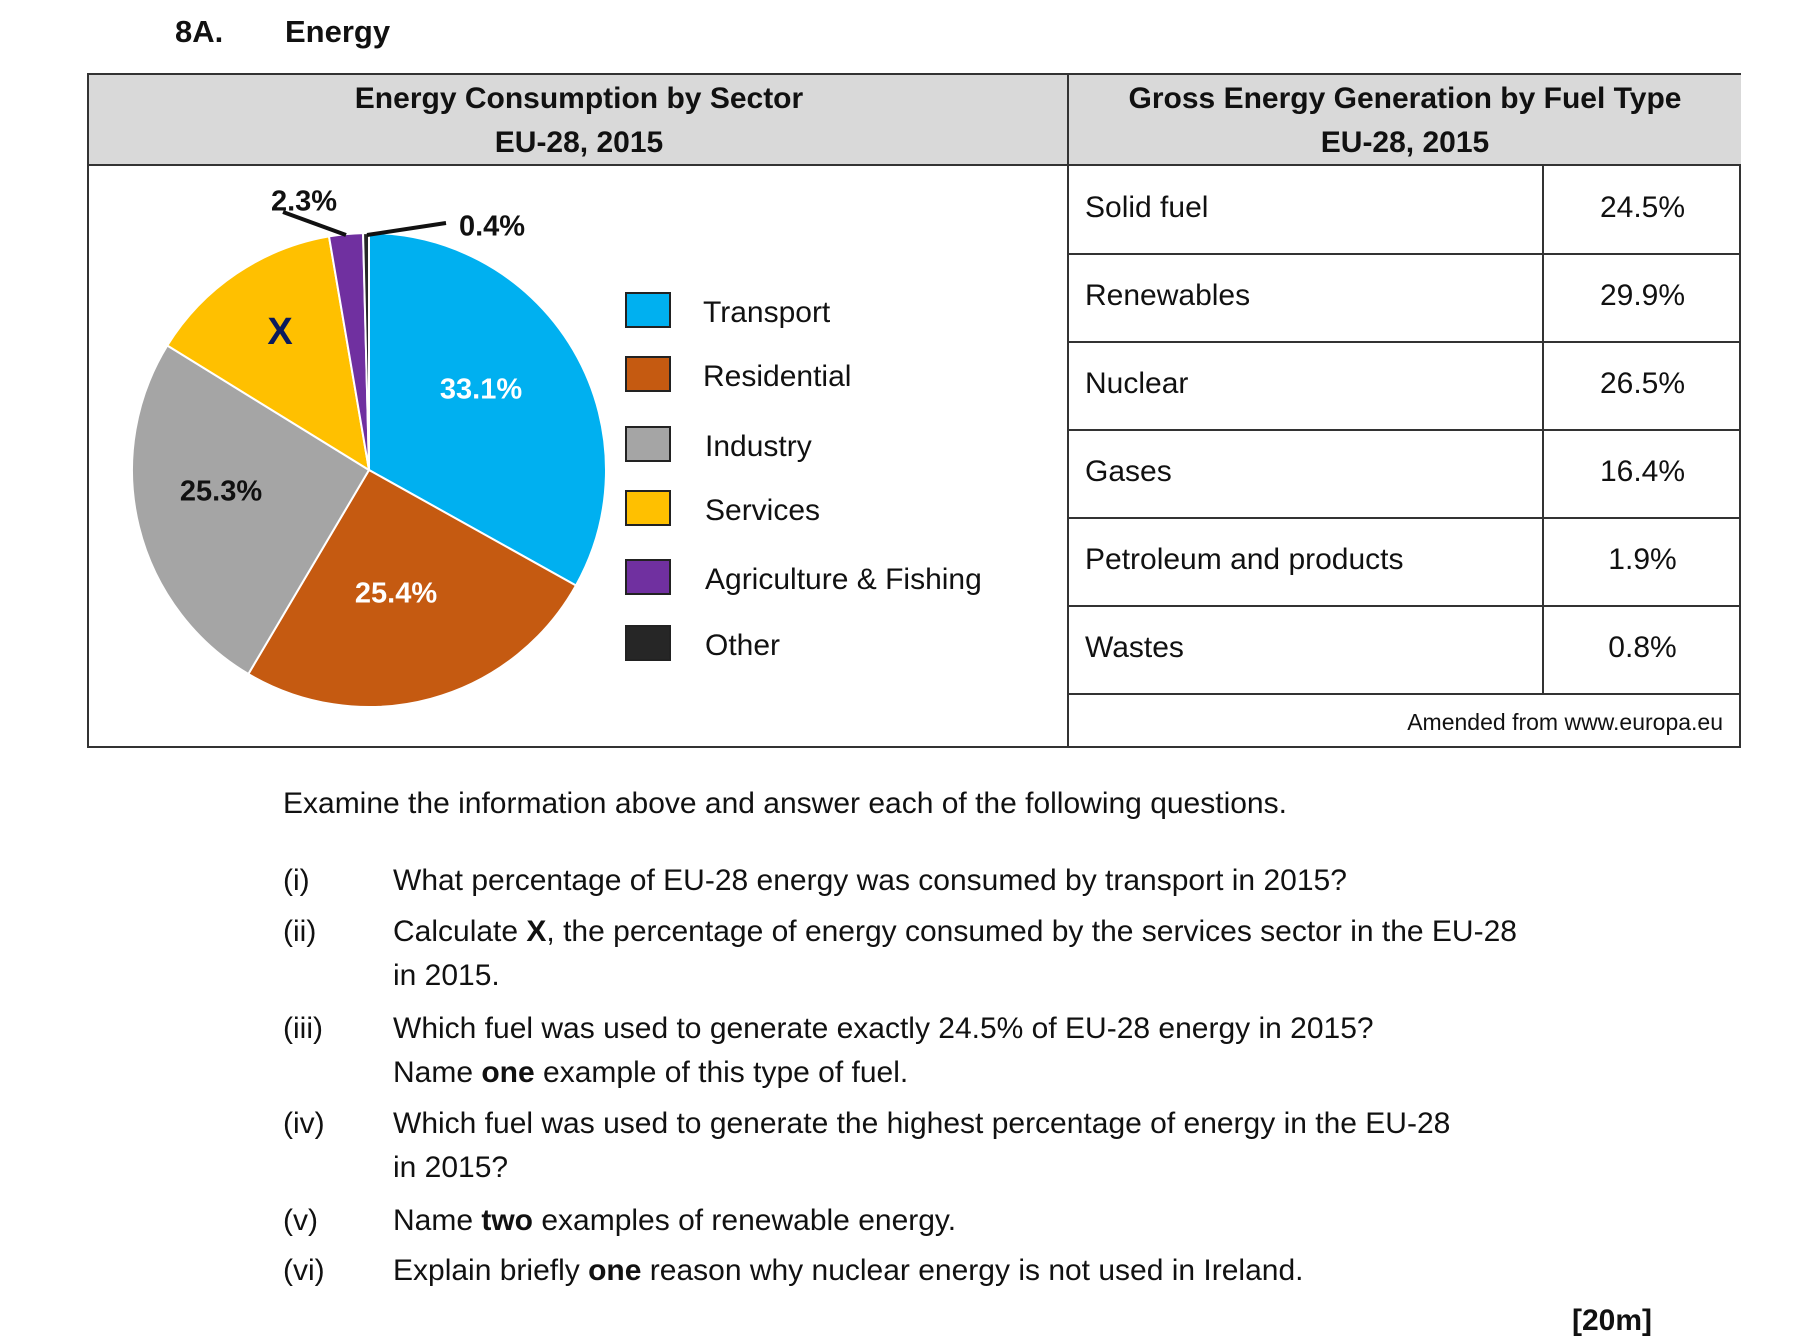 This screenshot has height=1341, width=1818. Describe the element at coordinates (1128, 471) in the screenshot. I see `fuel-name: Gases` at that location.